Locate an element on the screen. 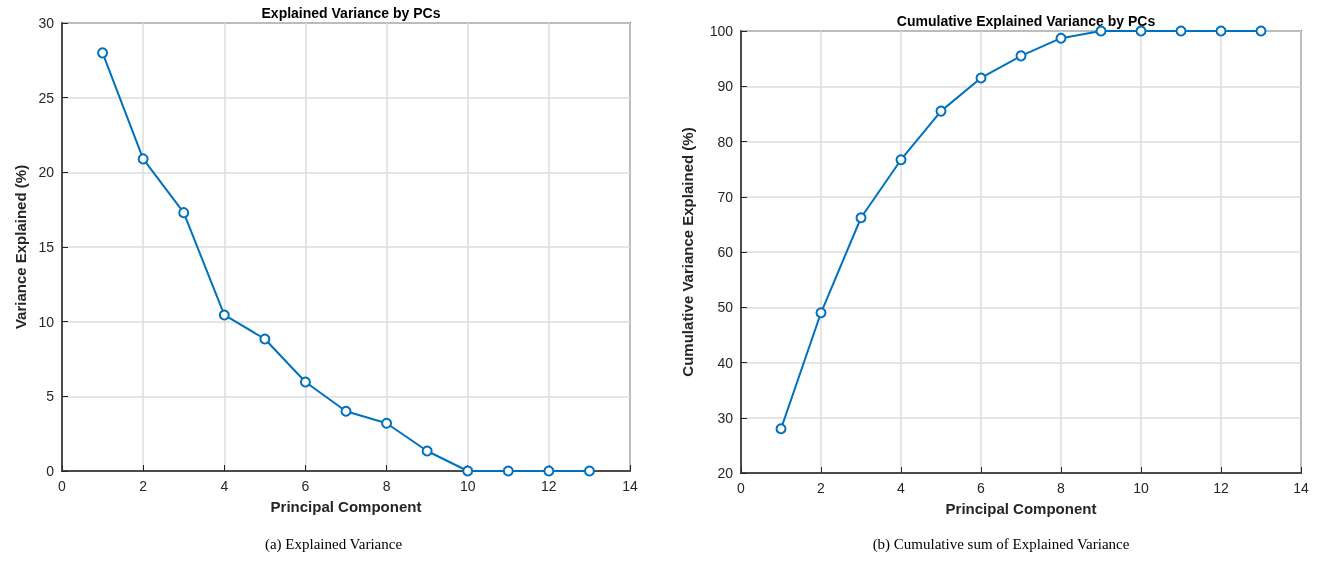 This screenshot has width=1335, height=575. y-tick-label: 90 is located at coordinates (725, 86).